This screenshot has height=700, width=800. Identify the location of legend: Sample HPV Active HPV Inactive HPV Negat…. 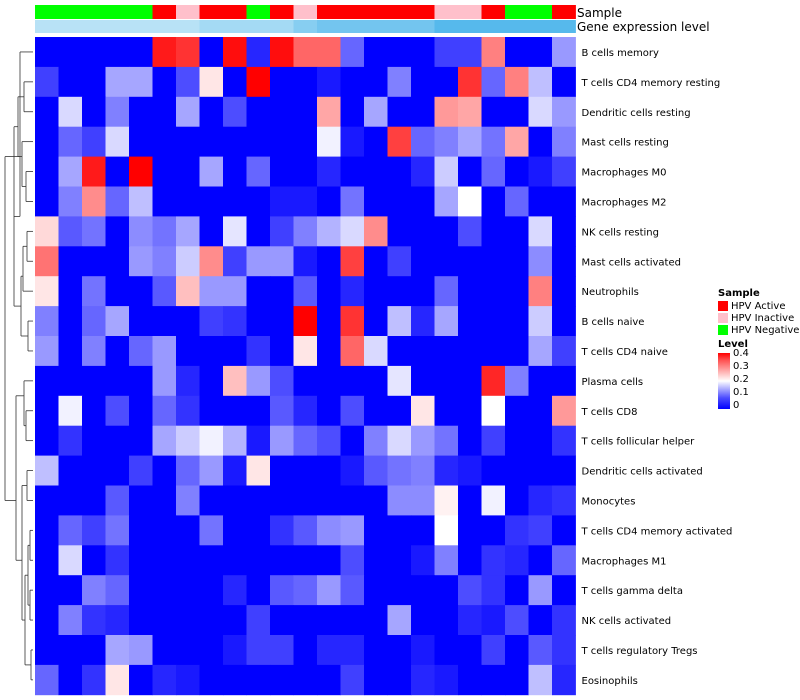
(758, 349).